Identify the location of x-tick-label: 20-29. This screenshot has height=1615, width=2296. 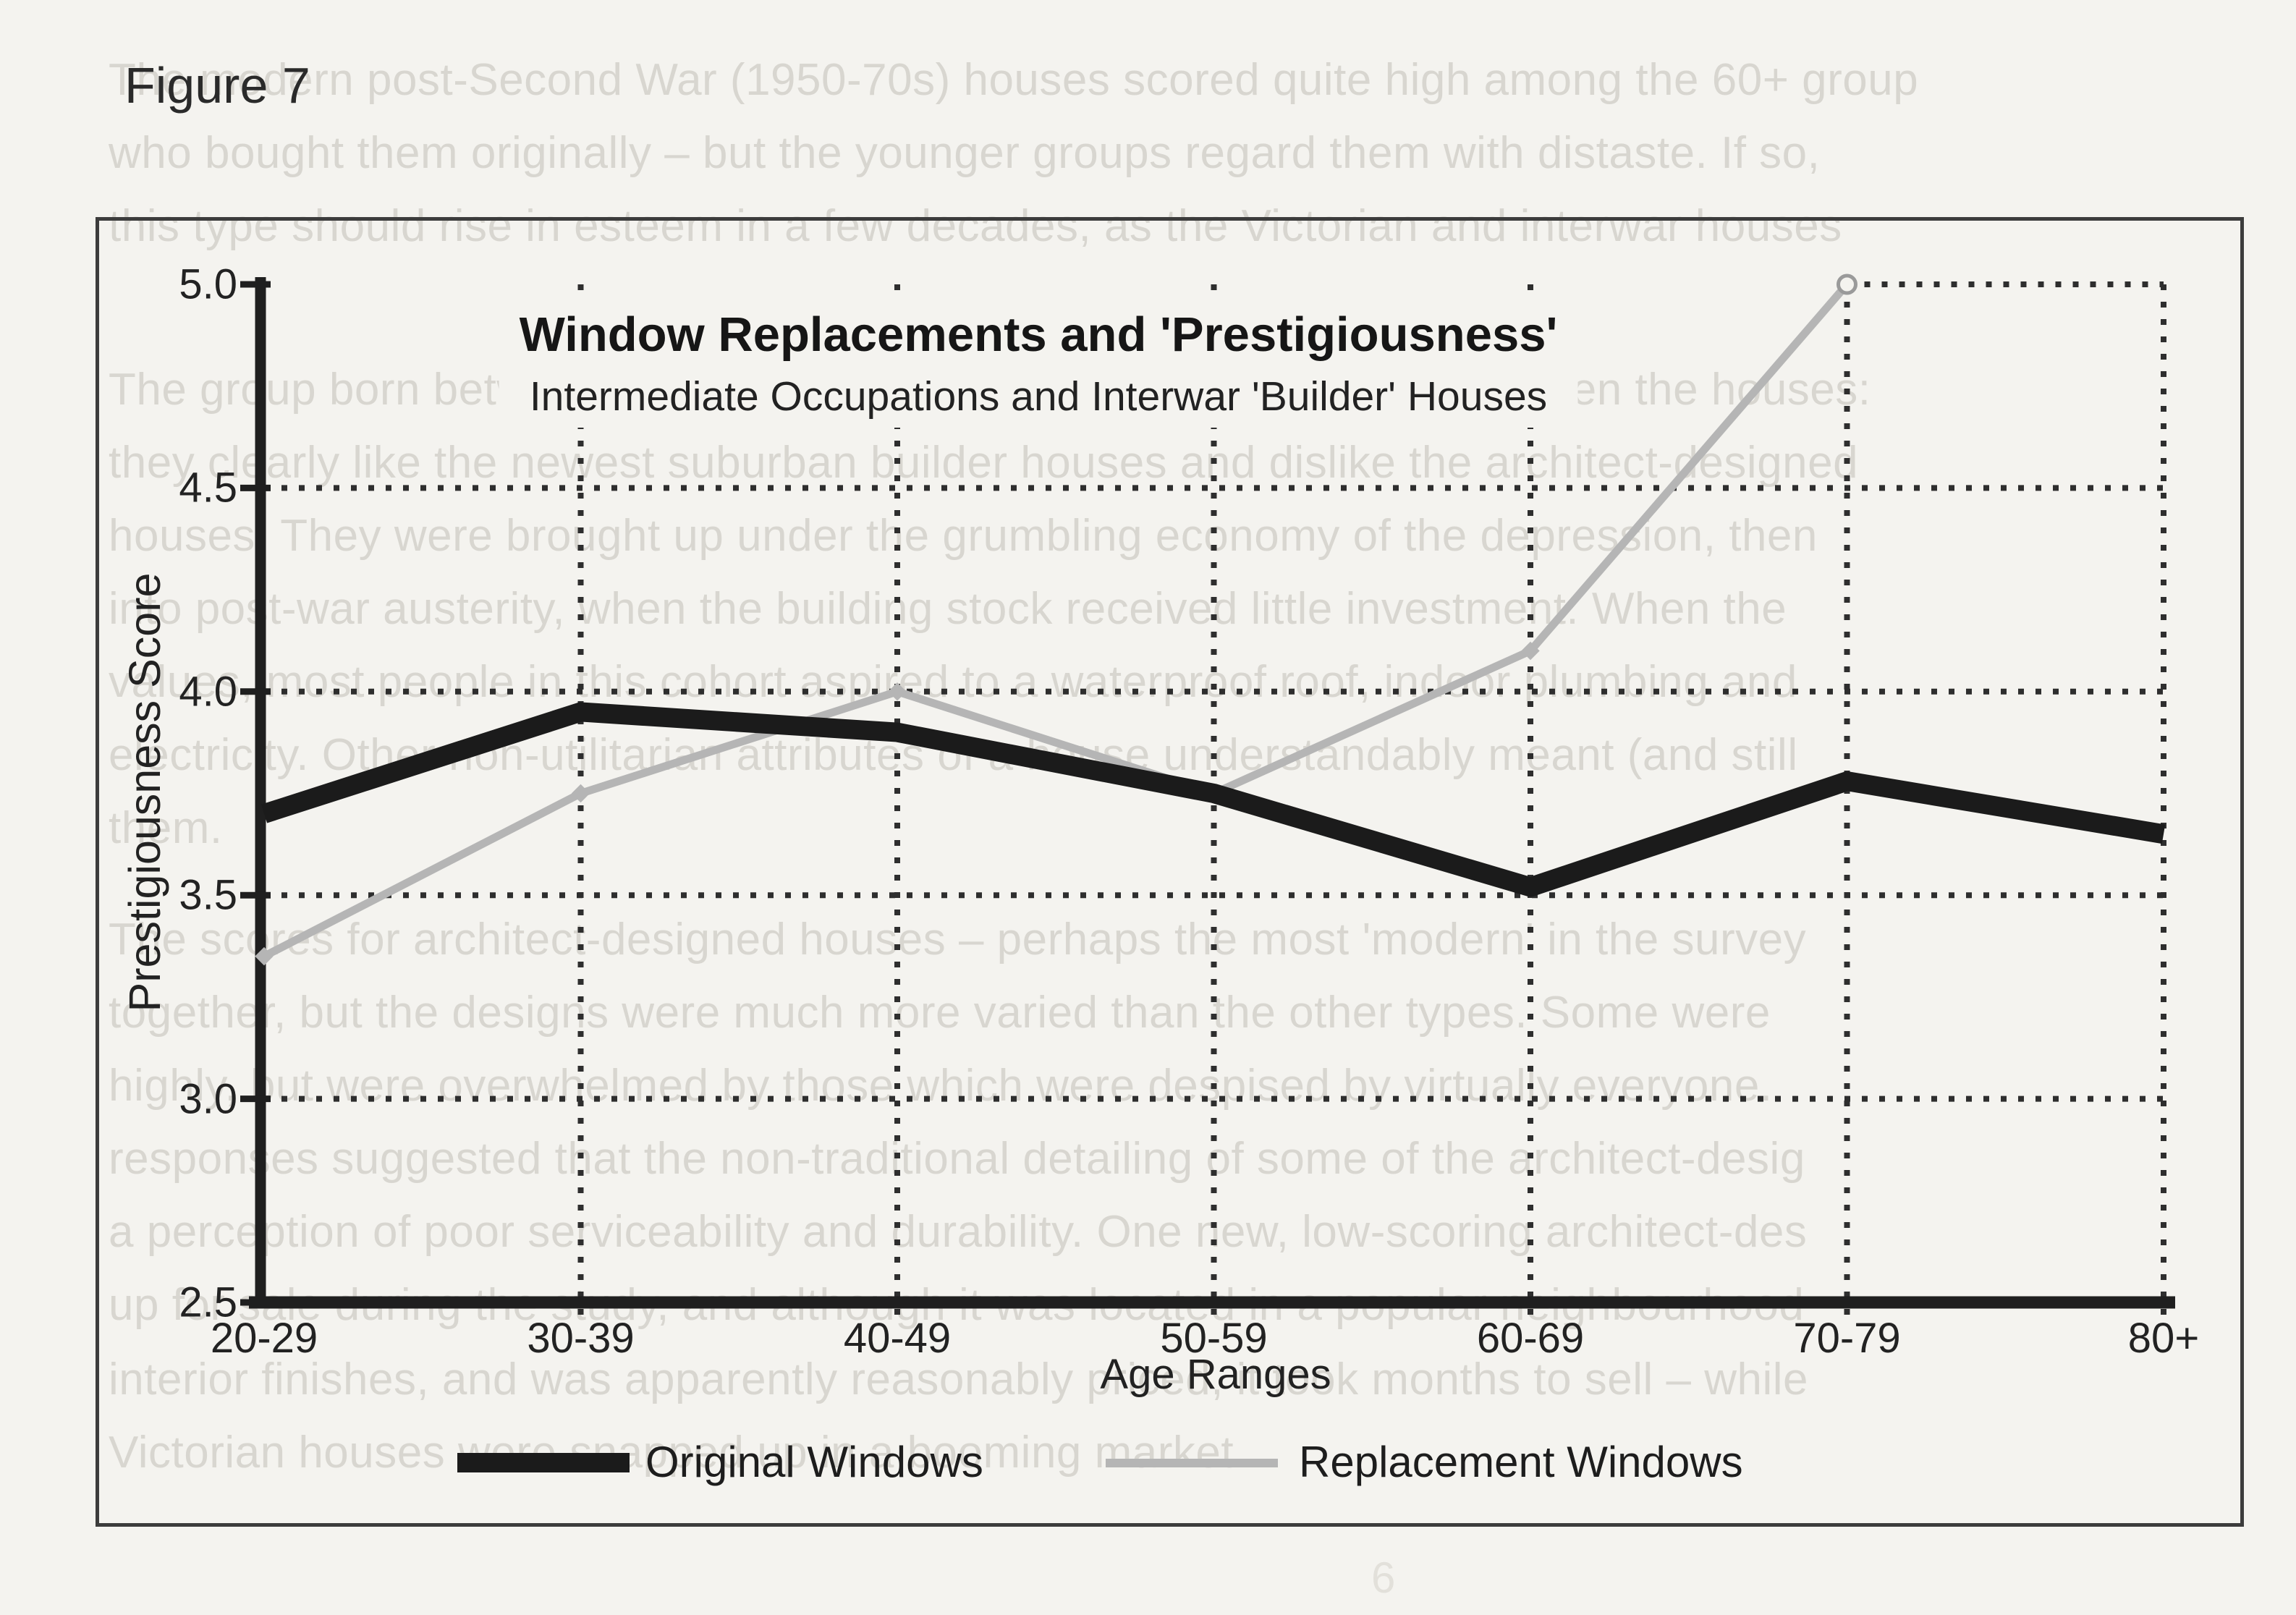
(264, 1338).